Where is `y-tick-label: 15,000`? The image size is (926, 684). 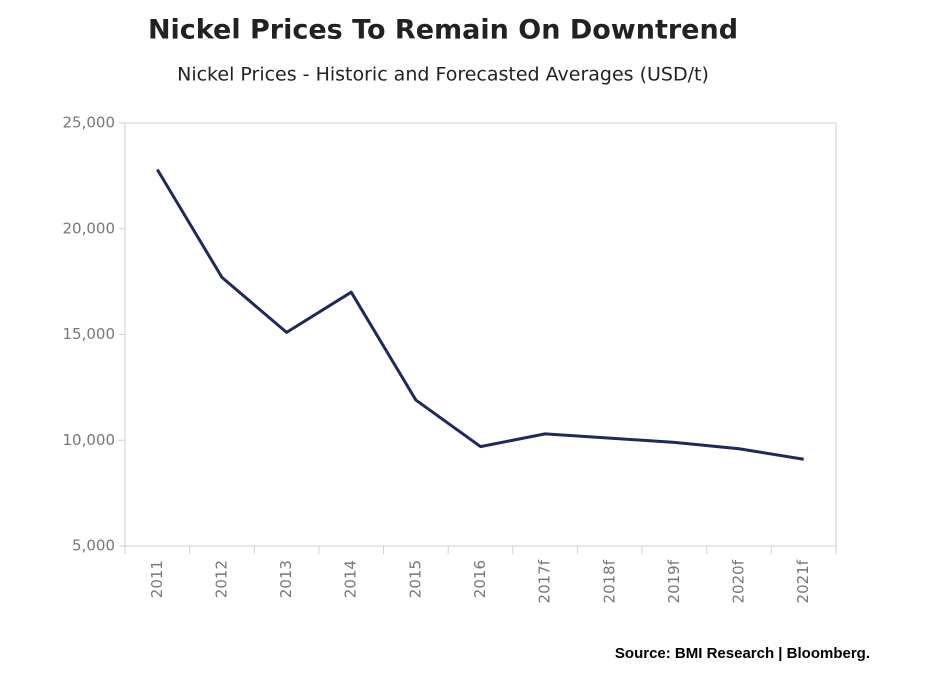 y-tick-label: 15,000 is located at coordinates (89, 334).